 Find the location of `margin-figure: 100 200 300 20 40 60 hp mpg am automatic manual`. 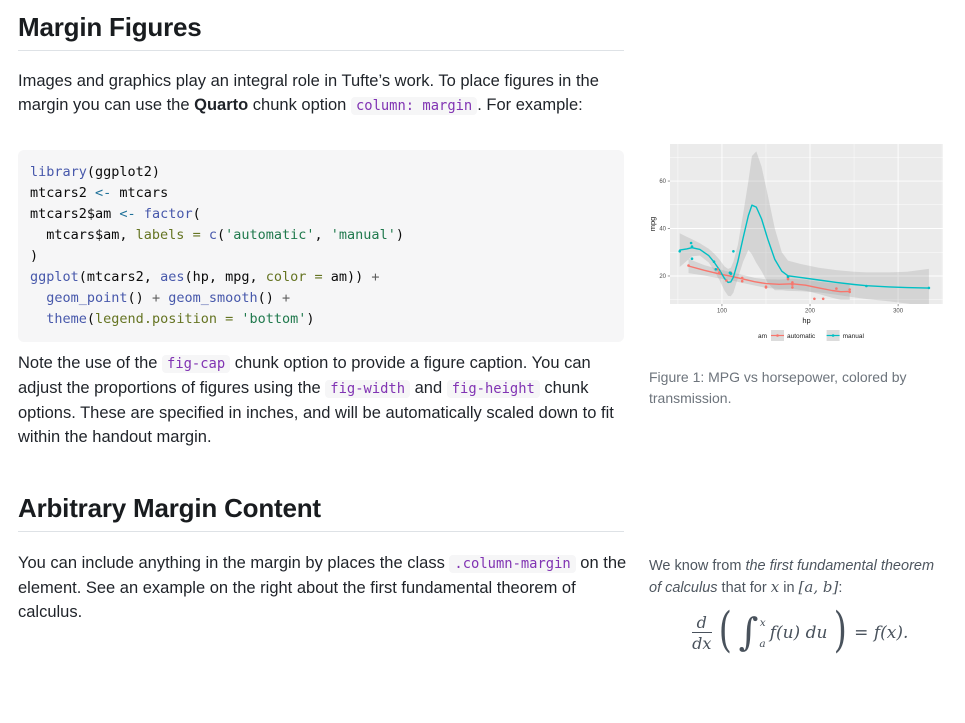

margin-figure: 100 200 300 20 40 60 hp mpg am automatic manual is located at coordinates (795, 245).